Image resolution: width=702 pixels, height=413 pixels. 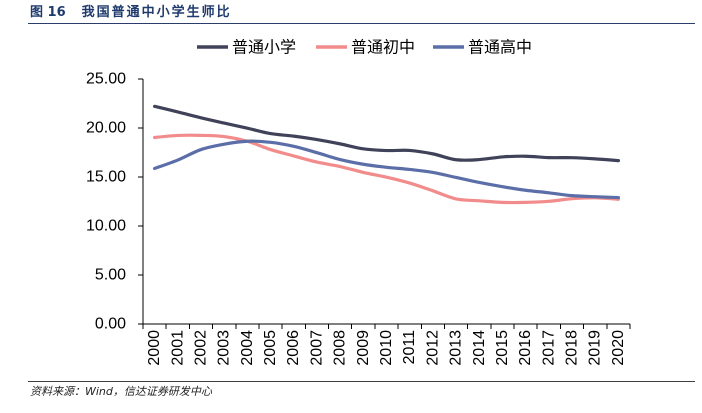 What do you see at coordinates (224, 348) in the screenshot?
I see `x-tick-label: 2003` at bounding box center [224, 348].